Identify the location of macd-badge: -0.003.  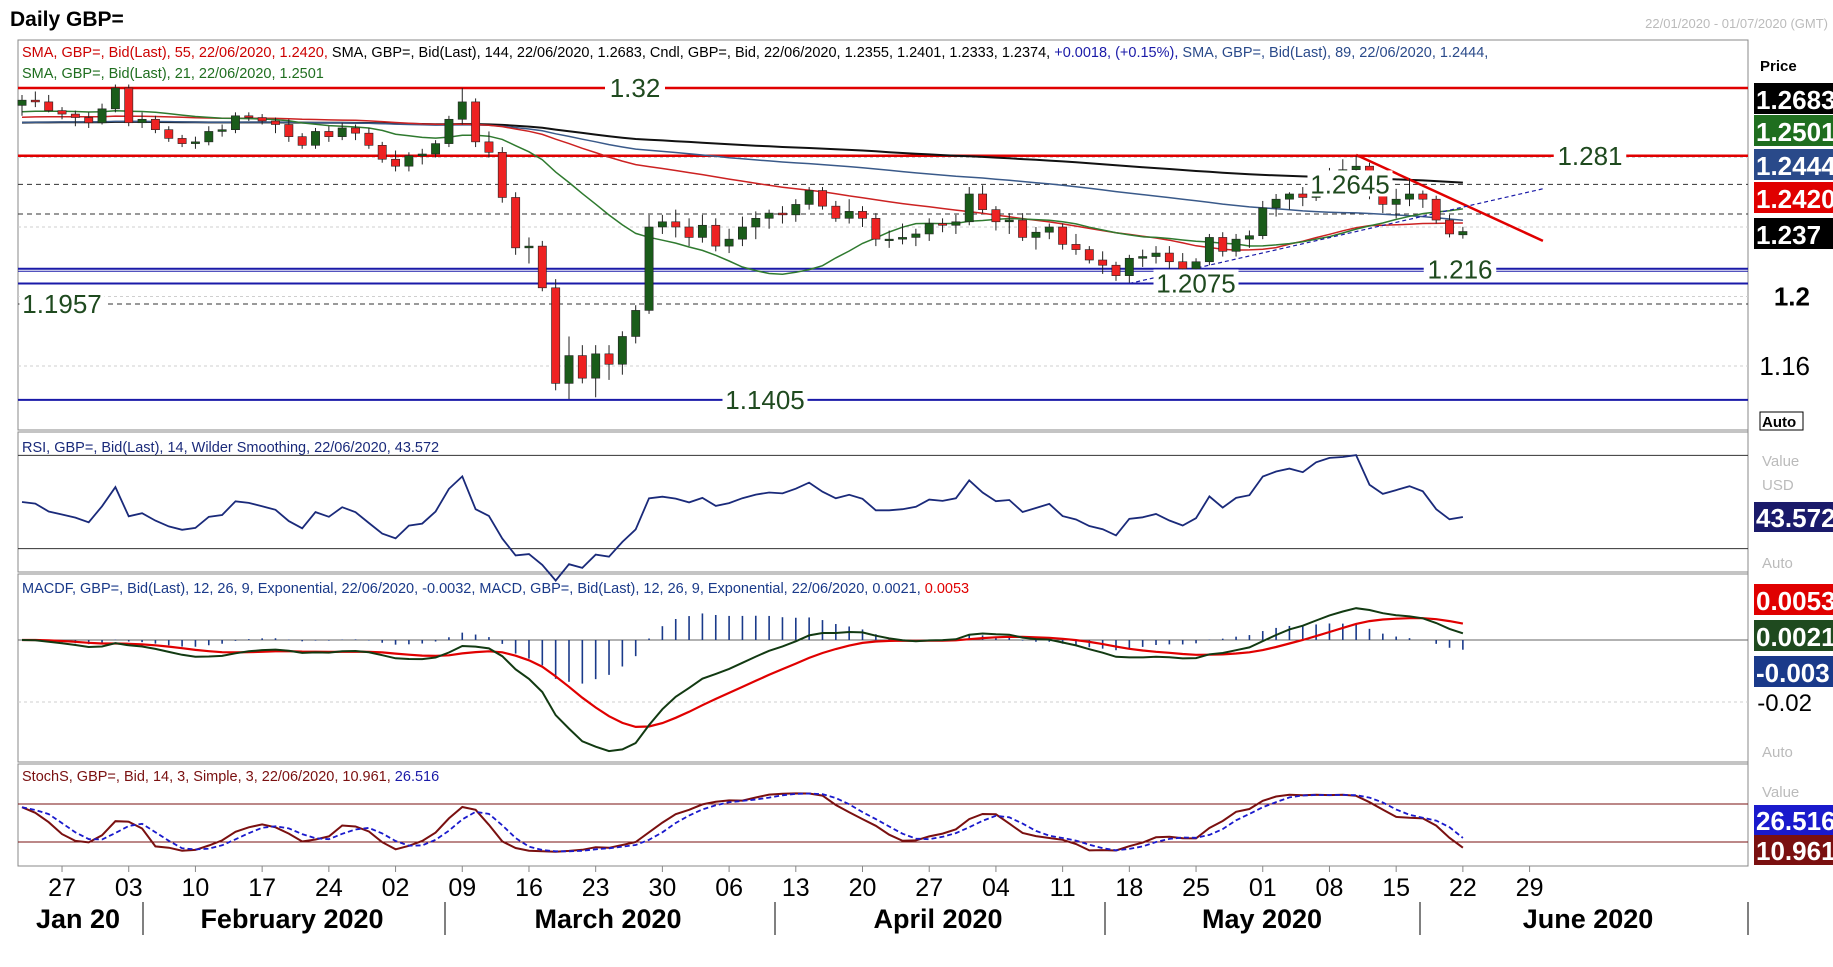
(1793, 673).